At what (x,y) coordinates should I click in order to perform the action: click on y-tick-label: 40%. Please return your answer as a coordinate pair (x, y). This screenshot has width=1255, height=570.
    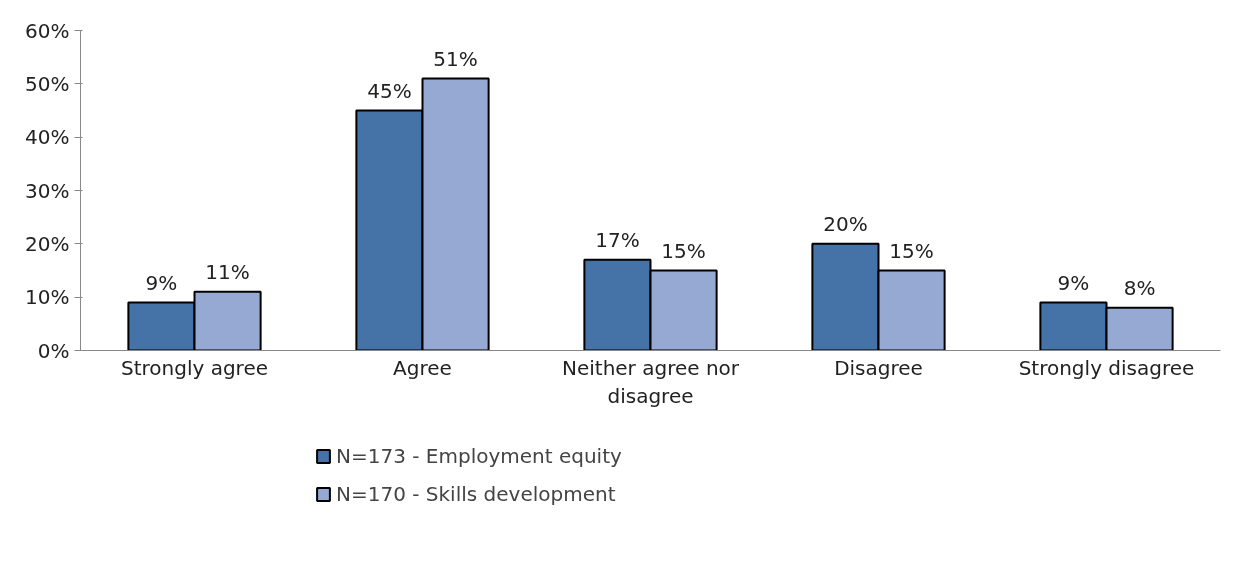
    Looking at the image, I should click on (47, 137).